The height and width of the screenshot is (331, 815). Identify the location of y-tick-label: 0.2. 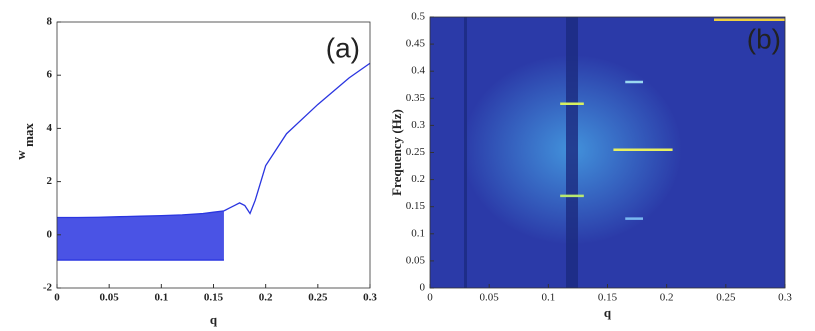
(418, 179).